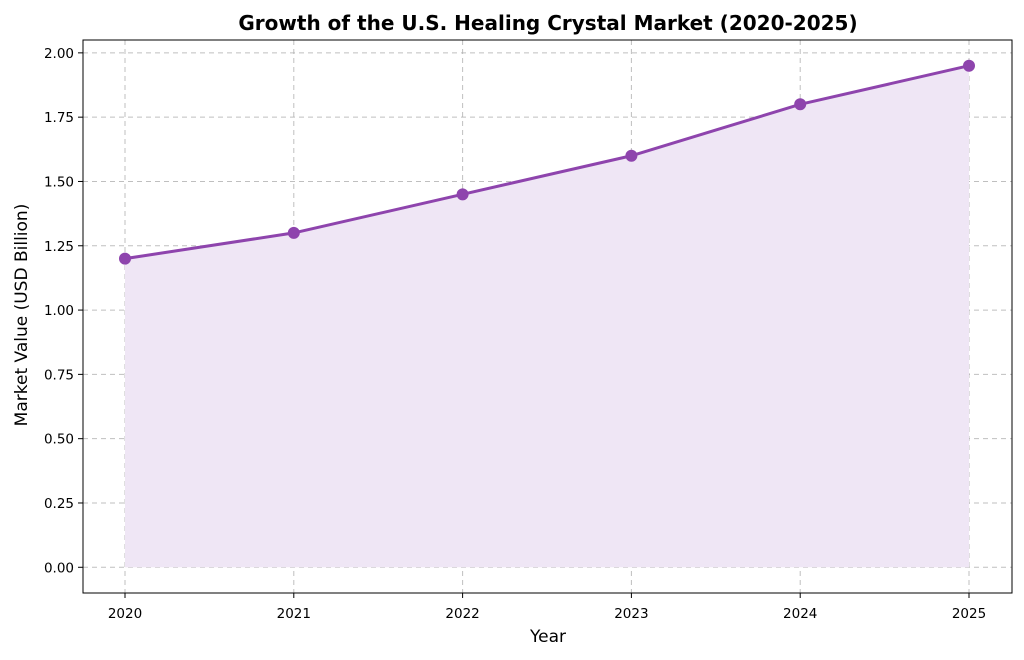 Image resolution: width=1024 pixels, height=660 pixels. Describe the element at coordinates (125, 614) in the screenshot. I see `x-tick-label: 2020` at that location.